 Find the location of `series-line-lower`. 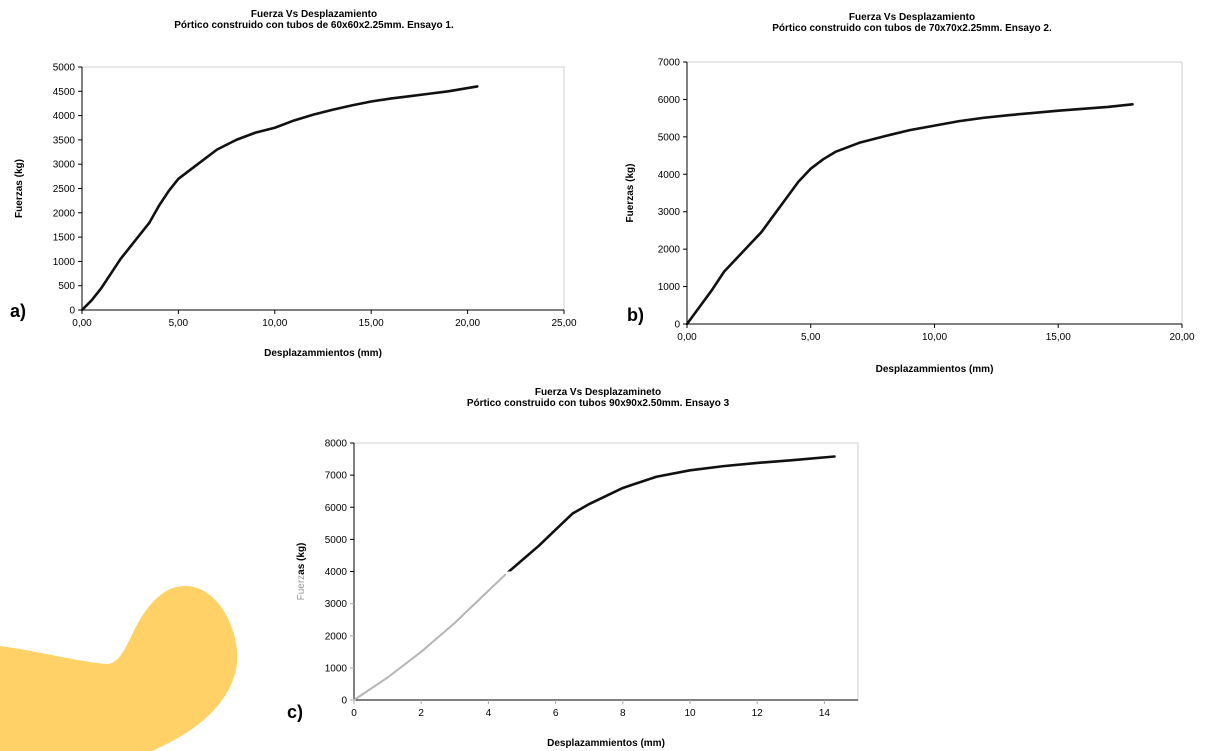

series-line-lower is located at coordinates (430, 637).